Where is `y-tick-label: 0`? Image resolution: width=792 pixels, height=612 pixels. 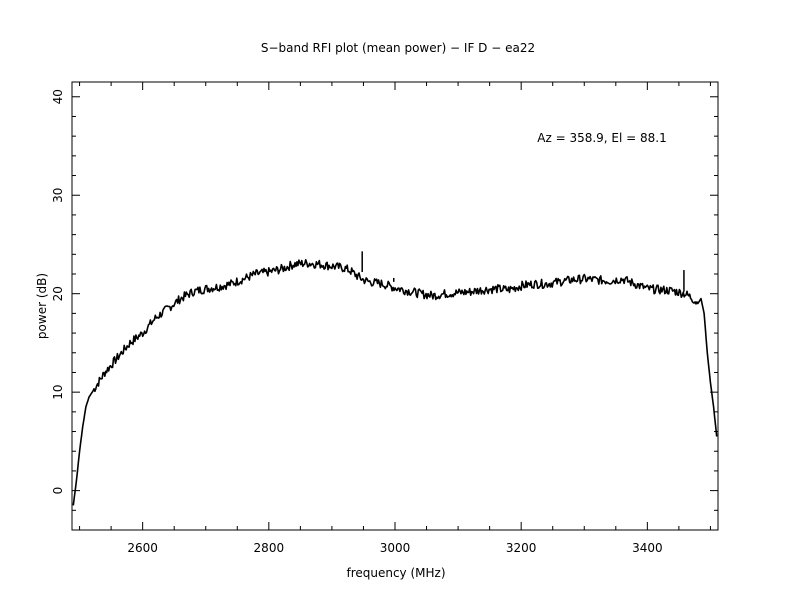 y-tick-label: 0 is located at coordinates (58, 491).